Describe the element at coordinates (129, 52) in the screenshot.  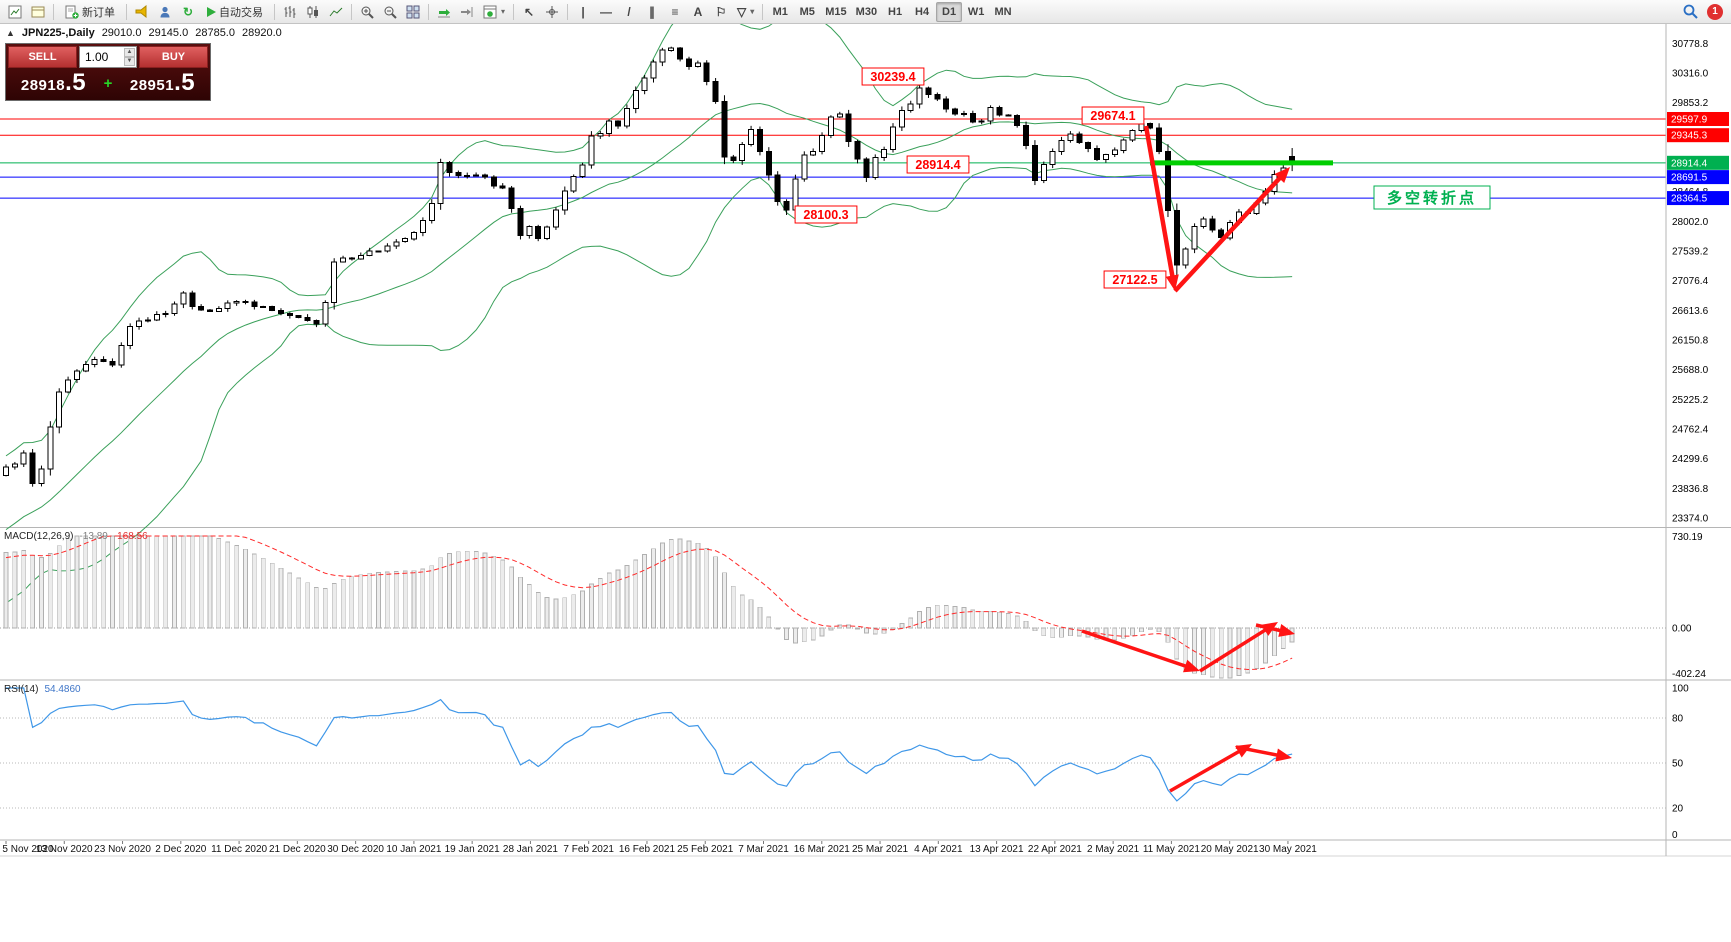
I see `volume-up-button: ▲` at that location.